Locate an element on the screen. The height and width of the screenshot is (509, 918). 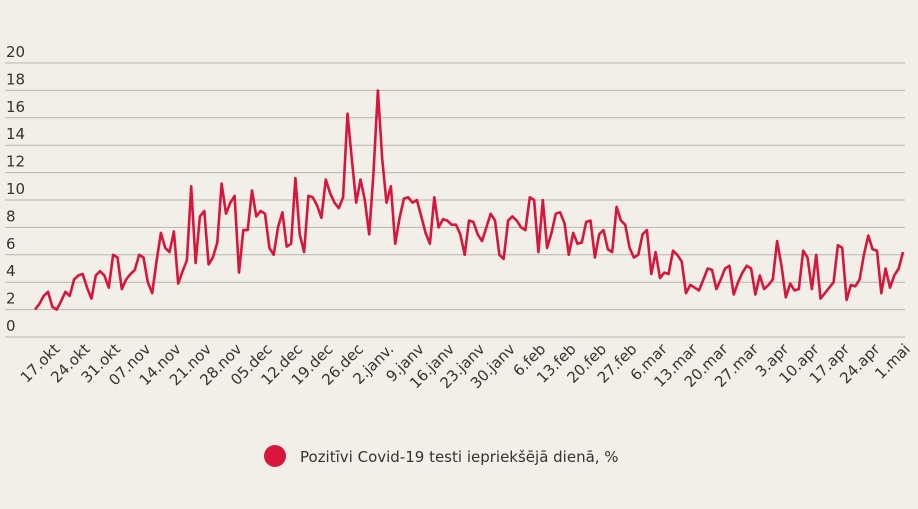
y-tick-label: 10 is located at coordinates (15, 189).